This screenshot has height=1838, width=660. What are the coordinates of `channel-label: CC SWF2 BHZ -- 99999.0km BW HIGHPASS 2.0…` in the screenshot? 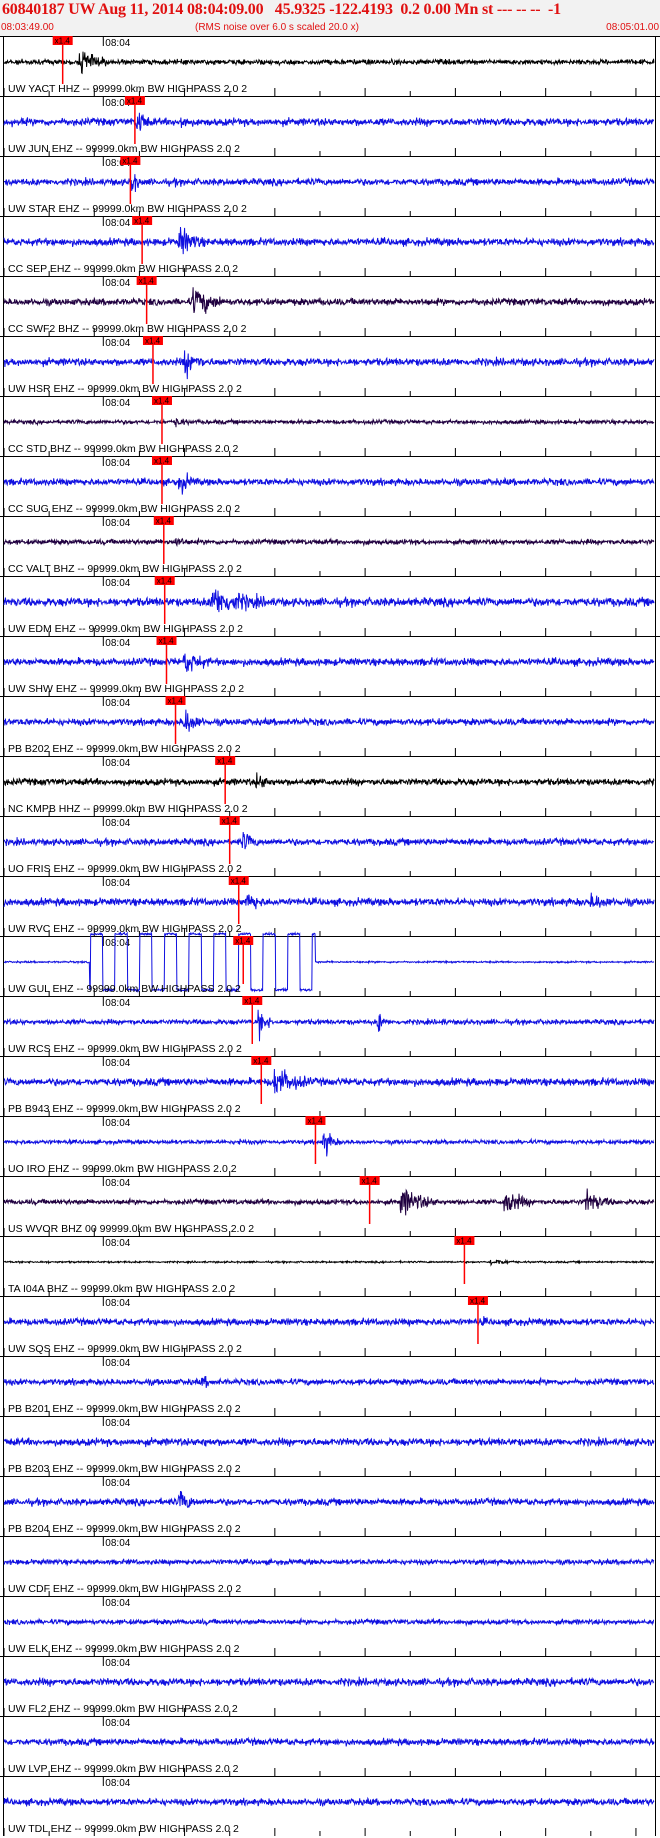 It's located at (127, 329).